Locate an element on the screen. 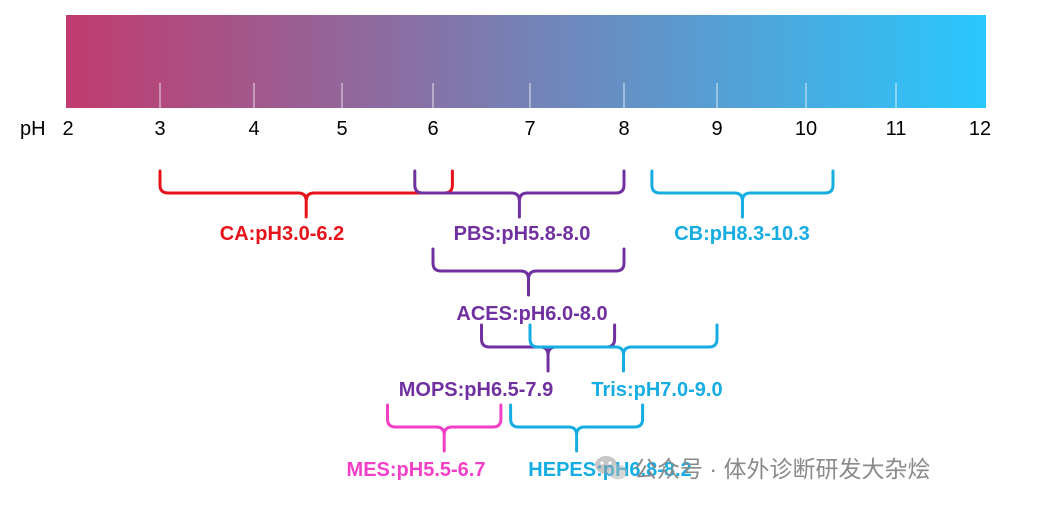  buffer-range-label: PBS:pH5.8-8.0 is located at coordinates (522, 234).